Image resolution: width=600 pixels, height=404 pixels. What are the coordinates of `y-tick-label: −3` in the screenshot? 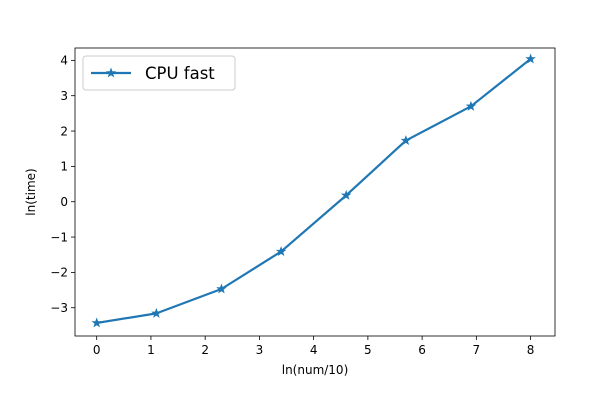 It's located at (59, 308).